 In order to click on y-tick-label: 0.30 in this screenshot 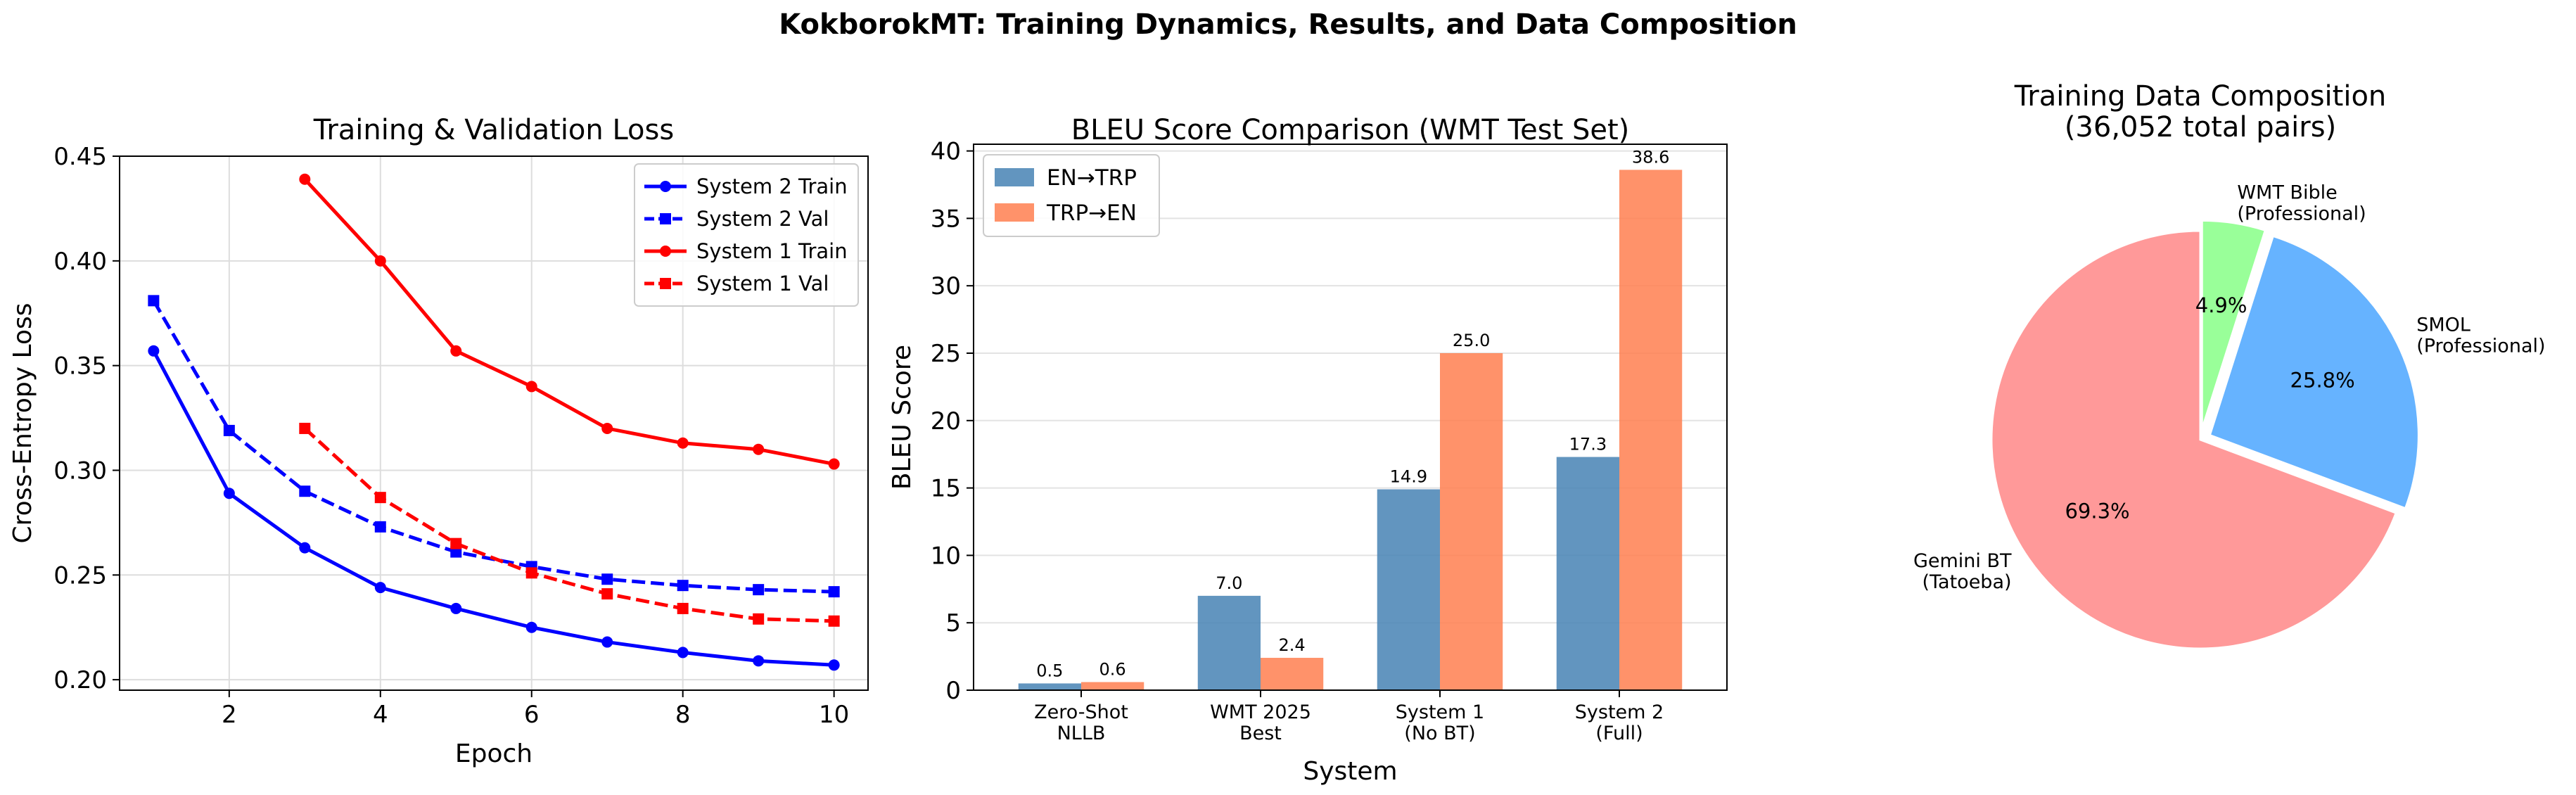, I will do `click(80, 471)`.